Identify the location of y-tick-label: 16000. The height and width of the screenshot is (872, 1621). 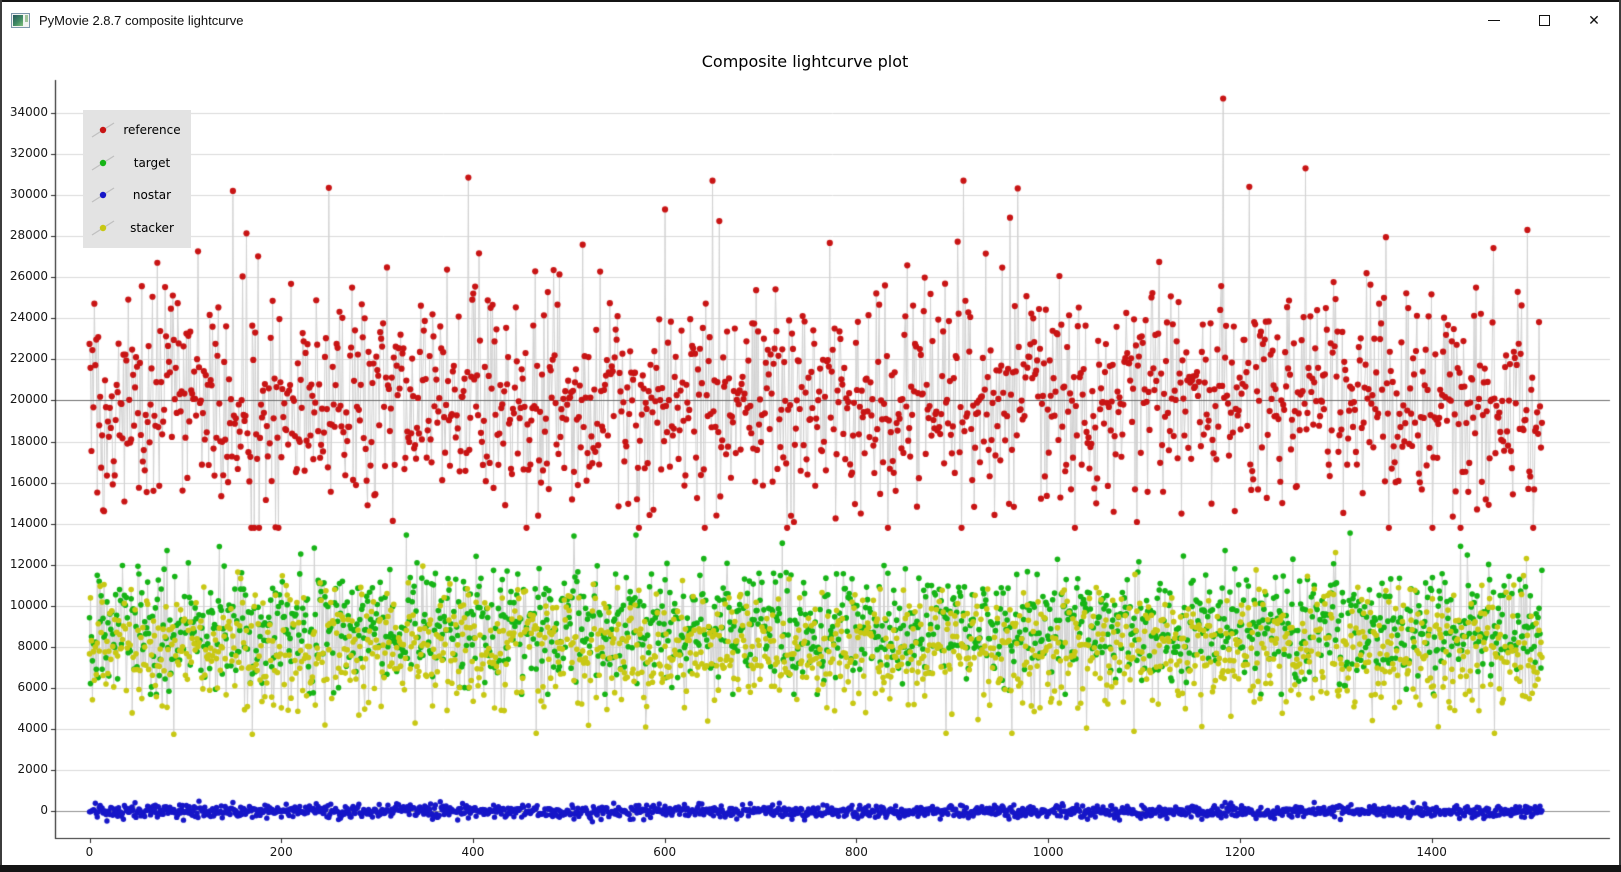
(28, 481).